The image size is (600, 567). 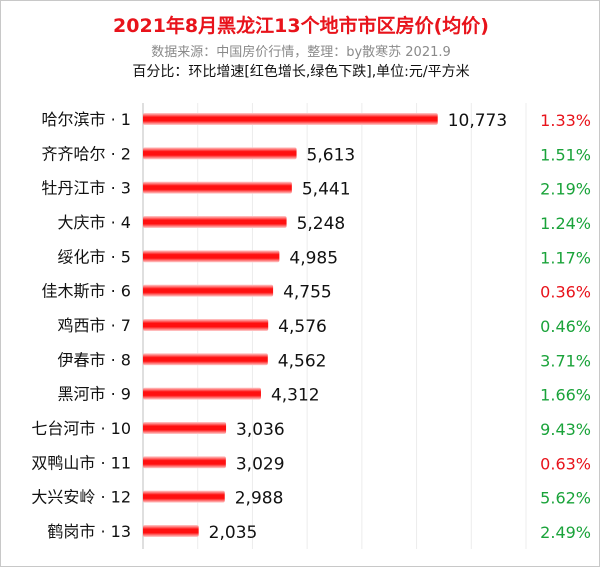 I want to click on pct-change-label: 0.46%, so click(x=565, y=326).